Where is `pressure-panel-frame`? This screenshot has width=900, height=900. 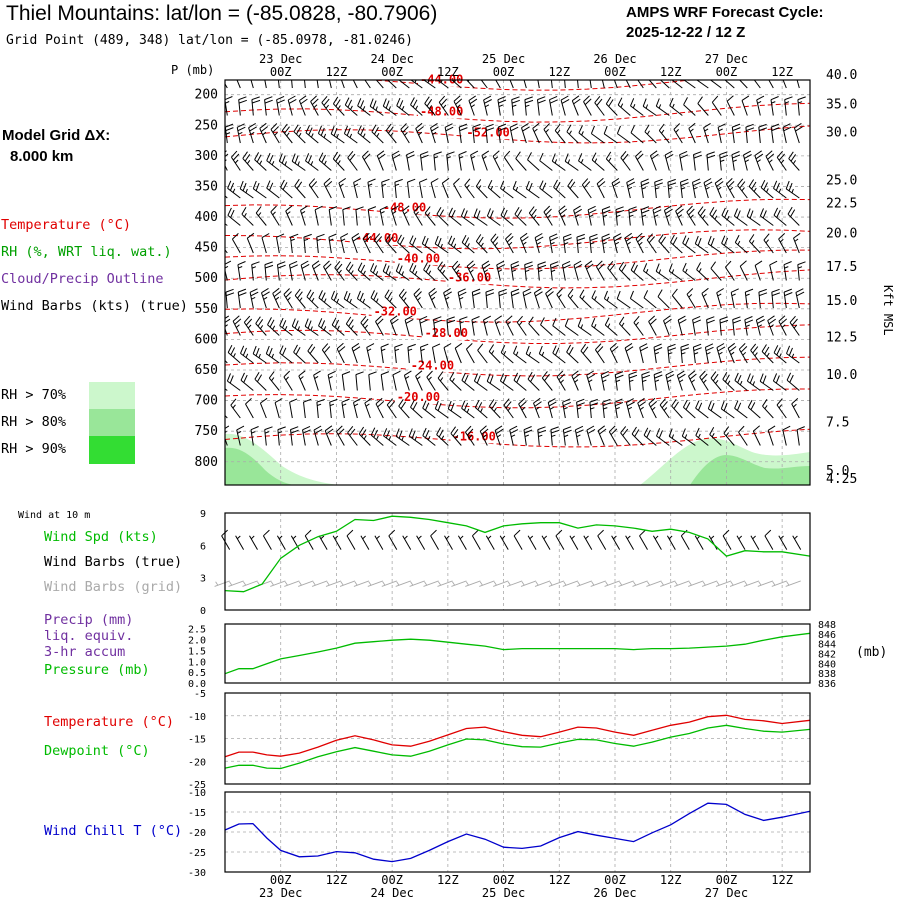 pressure-panel-frame is located at coordinates (517, 653).